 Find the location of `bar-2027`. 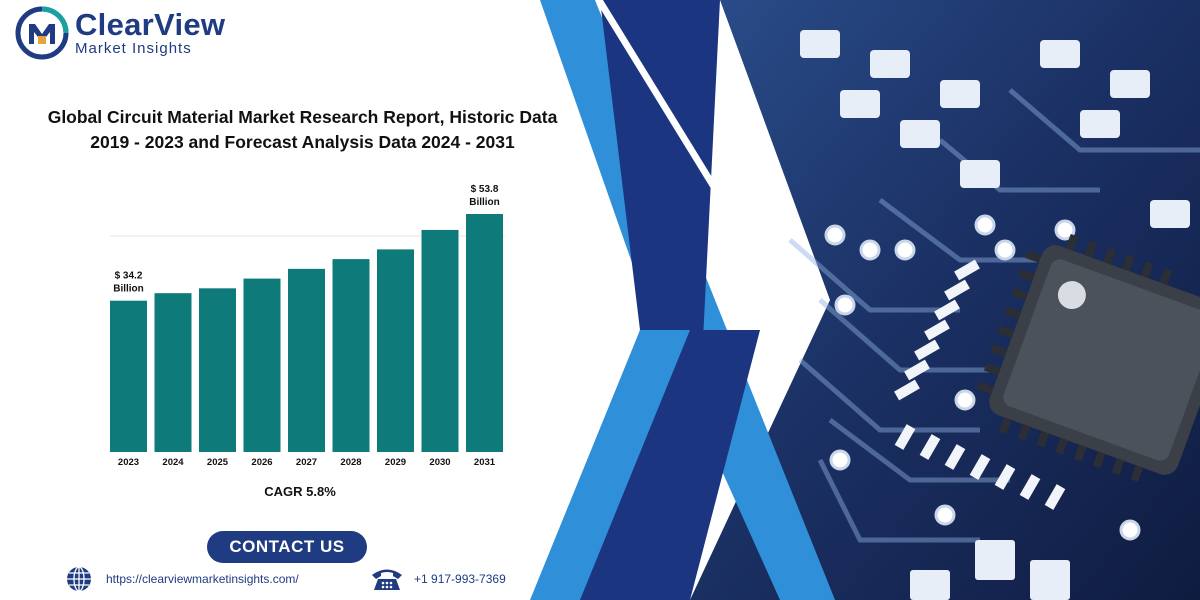

bar-2027 is located at coordinates (306, 360).